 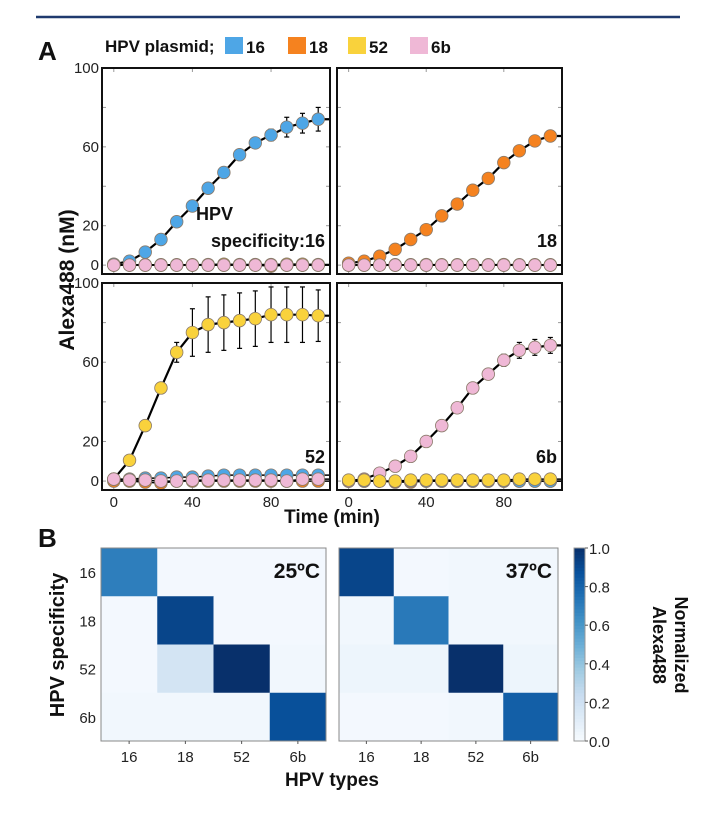 What do you see at coordinates (87, 670) in the screenshot?
I see `y-tick-label: 52` at bounding box center [87, 670].